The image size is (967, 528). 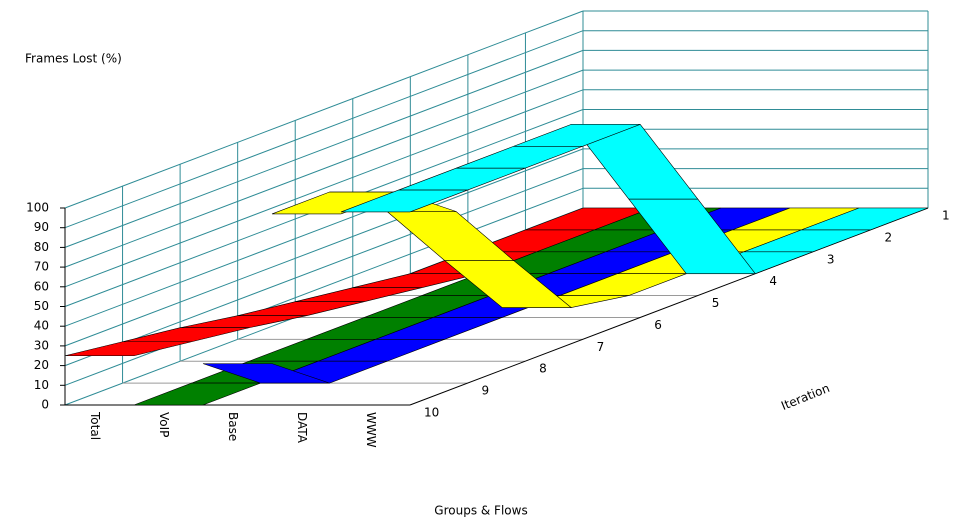 What do you see at coordinates (41, 306) in the screenshot?
I see `y-tick-label: 50` at bounding box center [41, 306].